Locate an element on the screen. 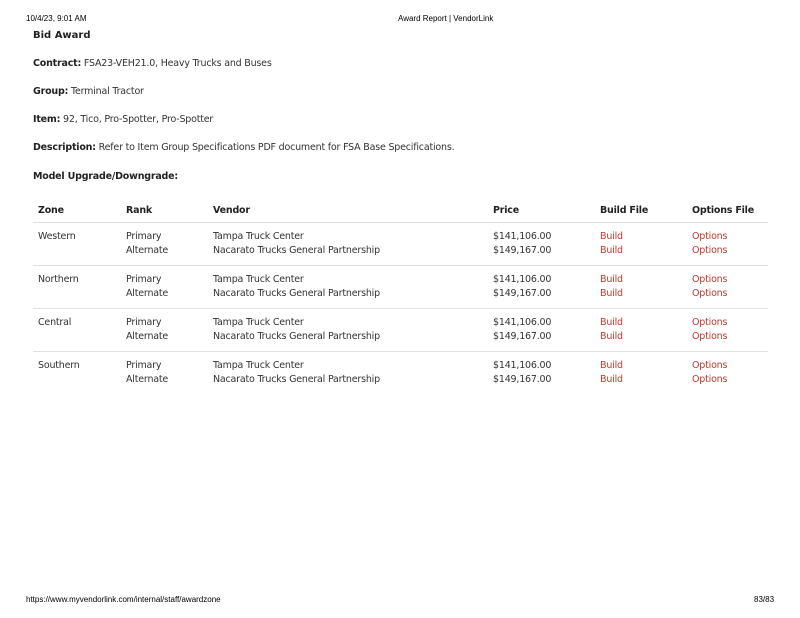 Image resolution: width=800 pixels, height=618 pixels. zone-cell: Western is located at coordinates (77, 244).